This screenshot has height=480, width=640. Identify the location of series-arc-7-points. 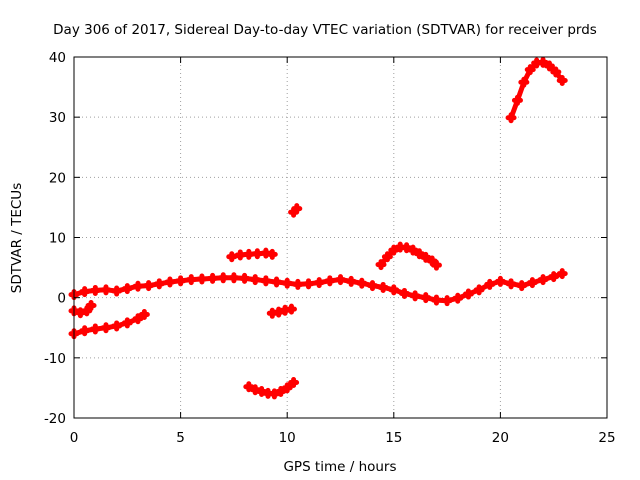
(252, 255).